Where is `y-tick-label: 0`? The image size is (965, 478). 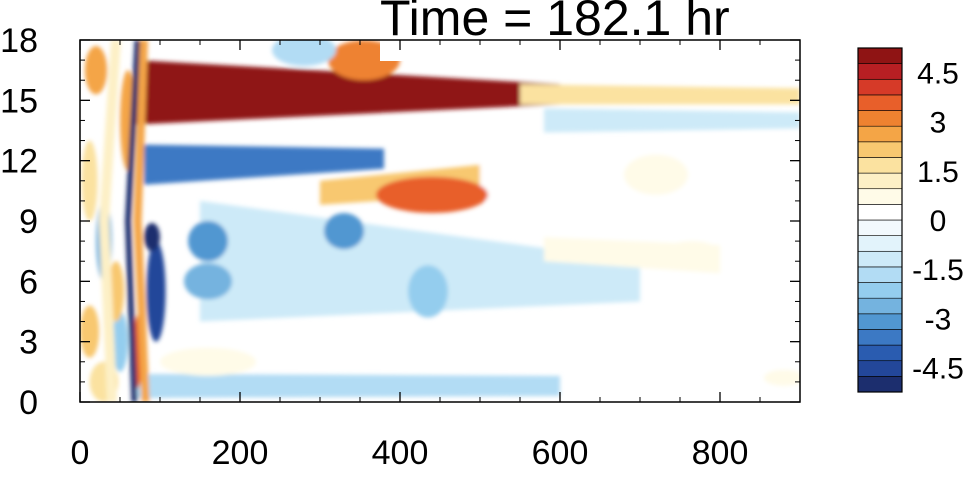
y-tick-label: 0 is located at coordinates (28, 403).